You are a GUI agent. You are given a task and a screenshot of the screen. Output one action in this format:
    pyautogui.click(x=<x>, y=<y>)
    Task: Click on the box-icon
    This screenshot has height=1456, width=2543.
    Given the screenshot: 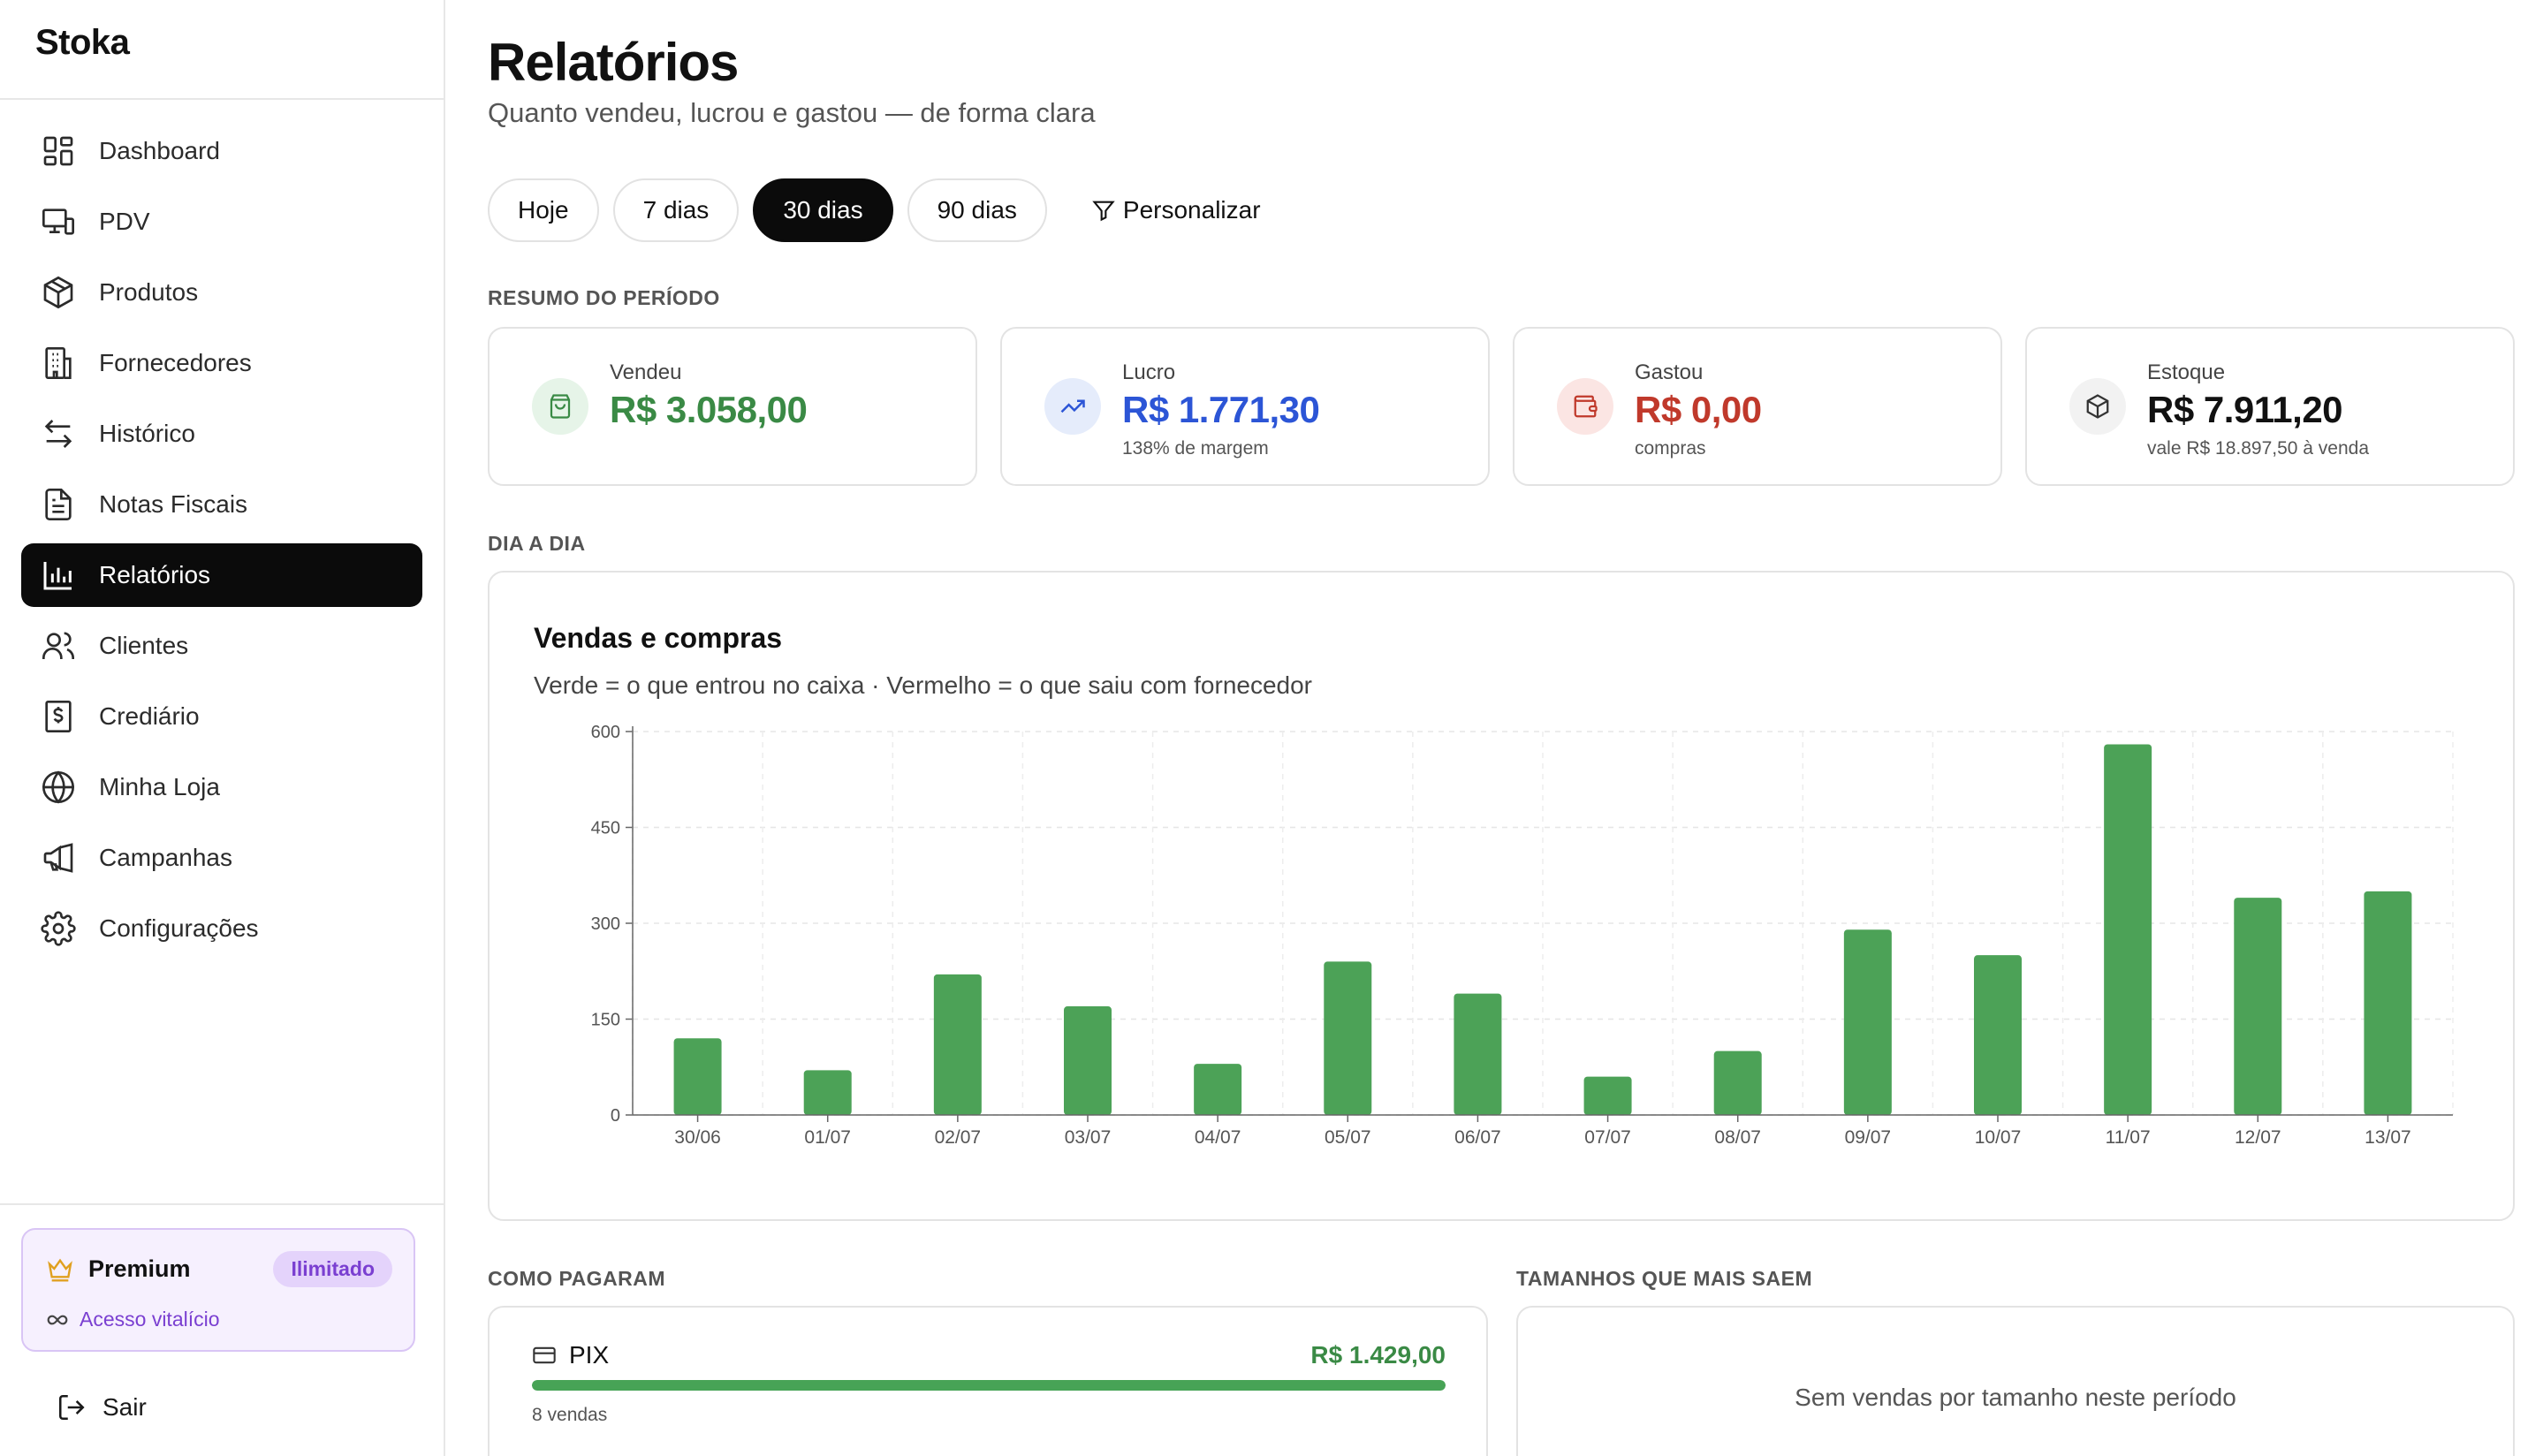 What is the action you would take?
    pyautogui.click(x=58, y=292)
    